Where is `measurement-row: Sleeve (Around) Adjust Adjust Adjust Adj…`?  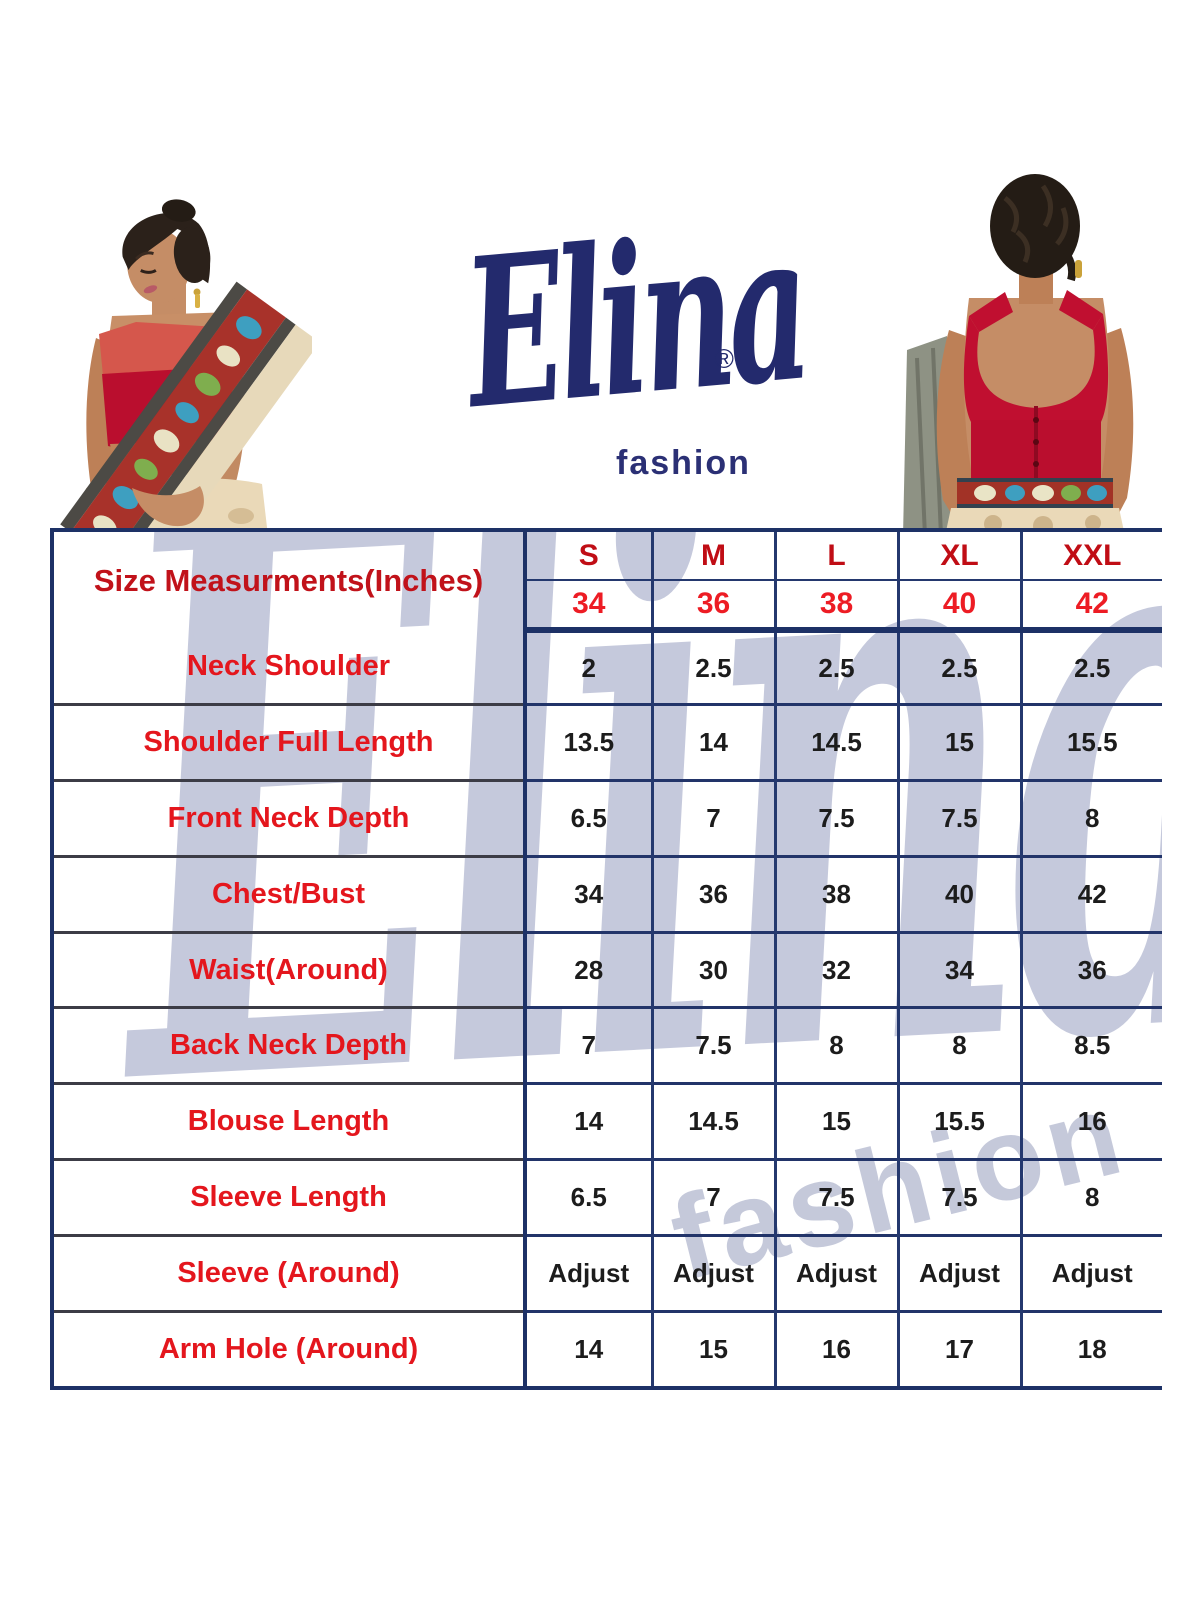
measurement-row: Sleeve (Around) Adjust Adjust Adjust Adj… is located at coordinates (607, 1272).